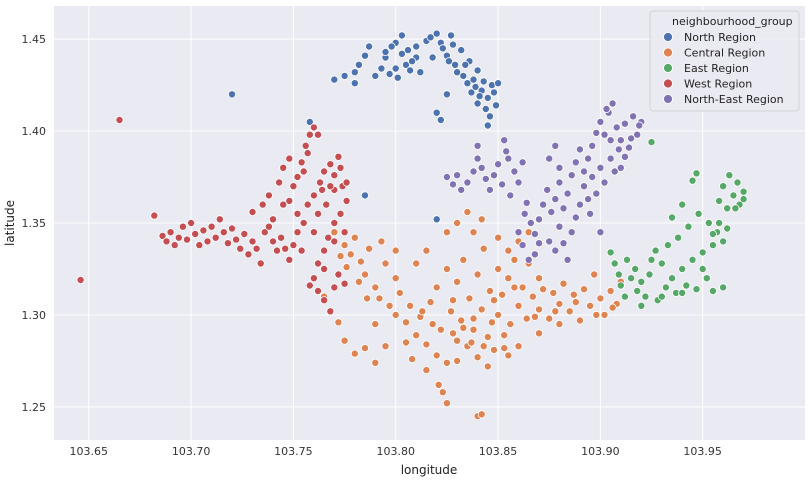 The width and height of the screenshot is (811, 482). What do you see at coordinates (429, 470) in the screenshot?
I see `x-axis-label: longitude` at bounding box center [429, 470].